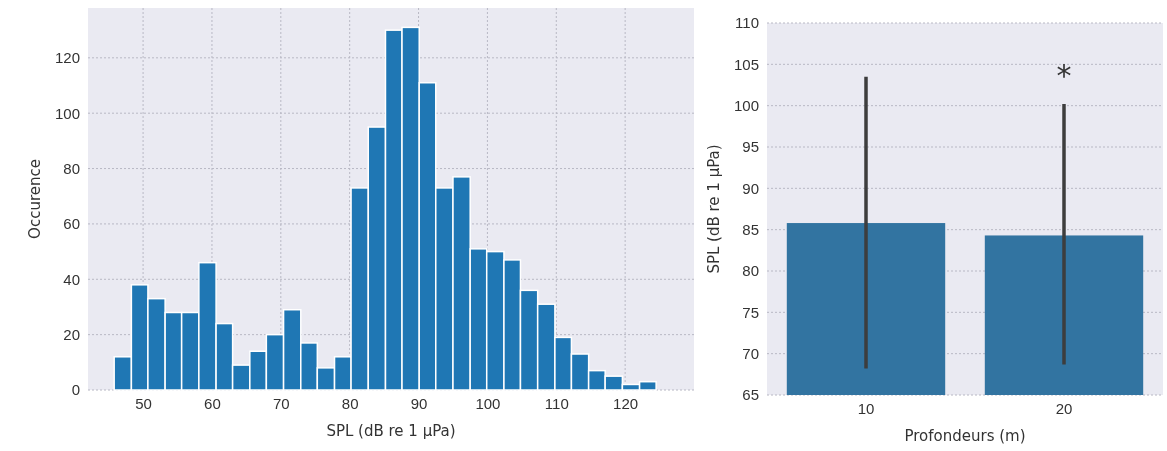 The height and width of the screenshot is (451, 1167). I want to click on y-tick-label: 20, so click(71, 334).